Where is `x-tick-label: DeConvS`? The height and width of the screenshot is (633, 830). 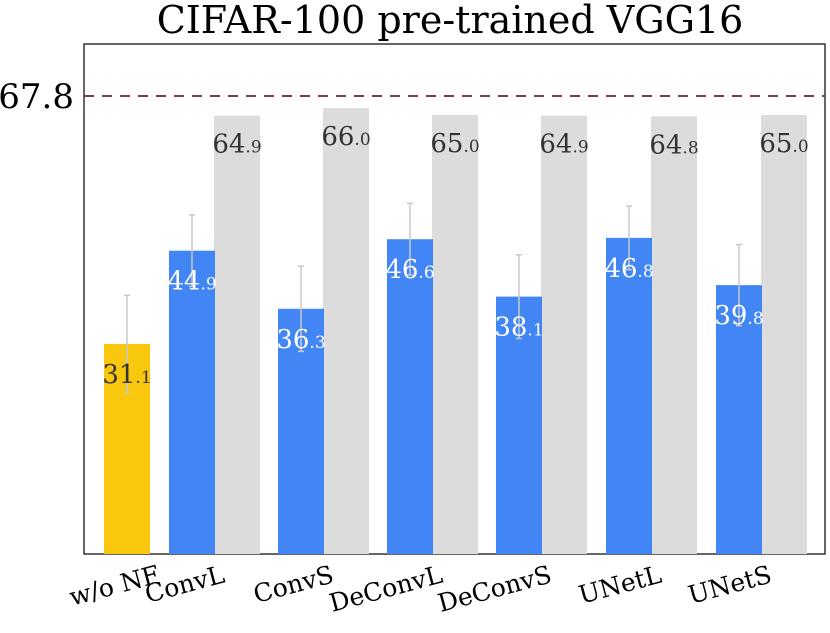 x-tick-label: DeConvS is located at coordinates (495, 589).